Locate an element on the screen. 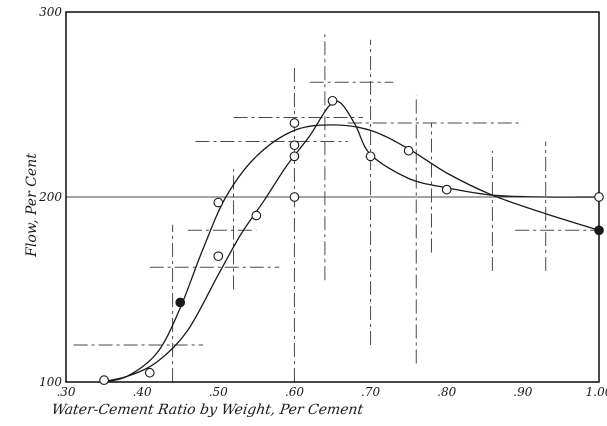 This screenshot has height=426, width=607. y-tick-label-1: 200 is located at coordinates (50, 197).